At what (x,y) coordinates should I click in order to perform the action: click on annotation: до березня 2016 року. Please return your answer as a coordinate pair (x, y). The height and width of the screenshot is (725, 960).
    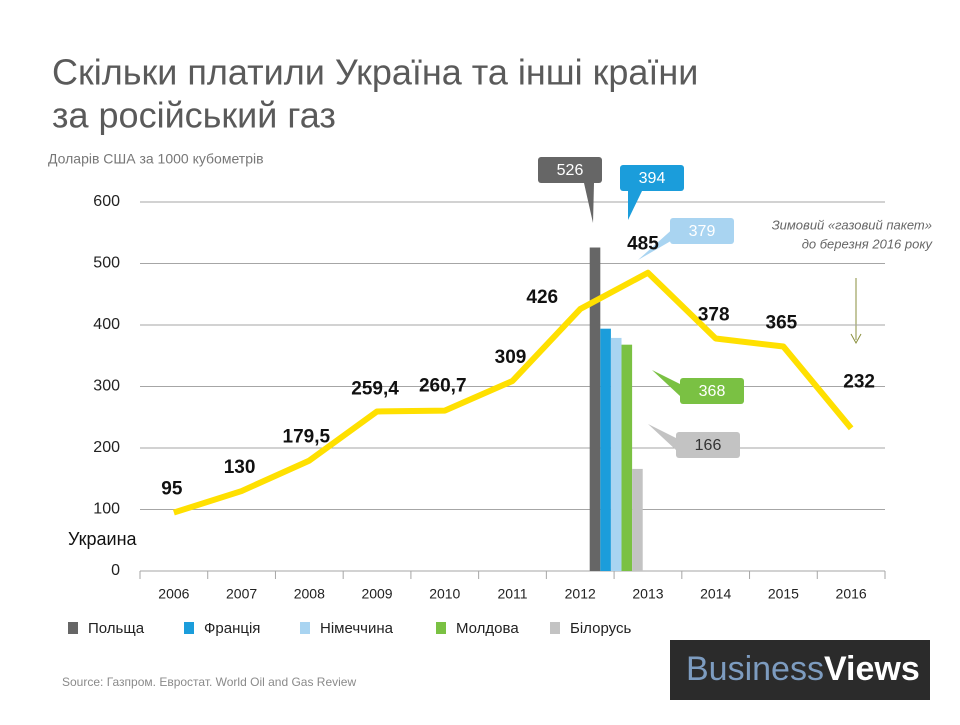
    Looking at the image, I should click on (868, 243).